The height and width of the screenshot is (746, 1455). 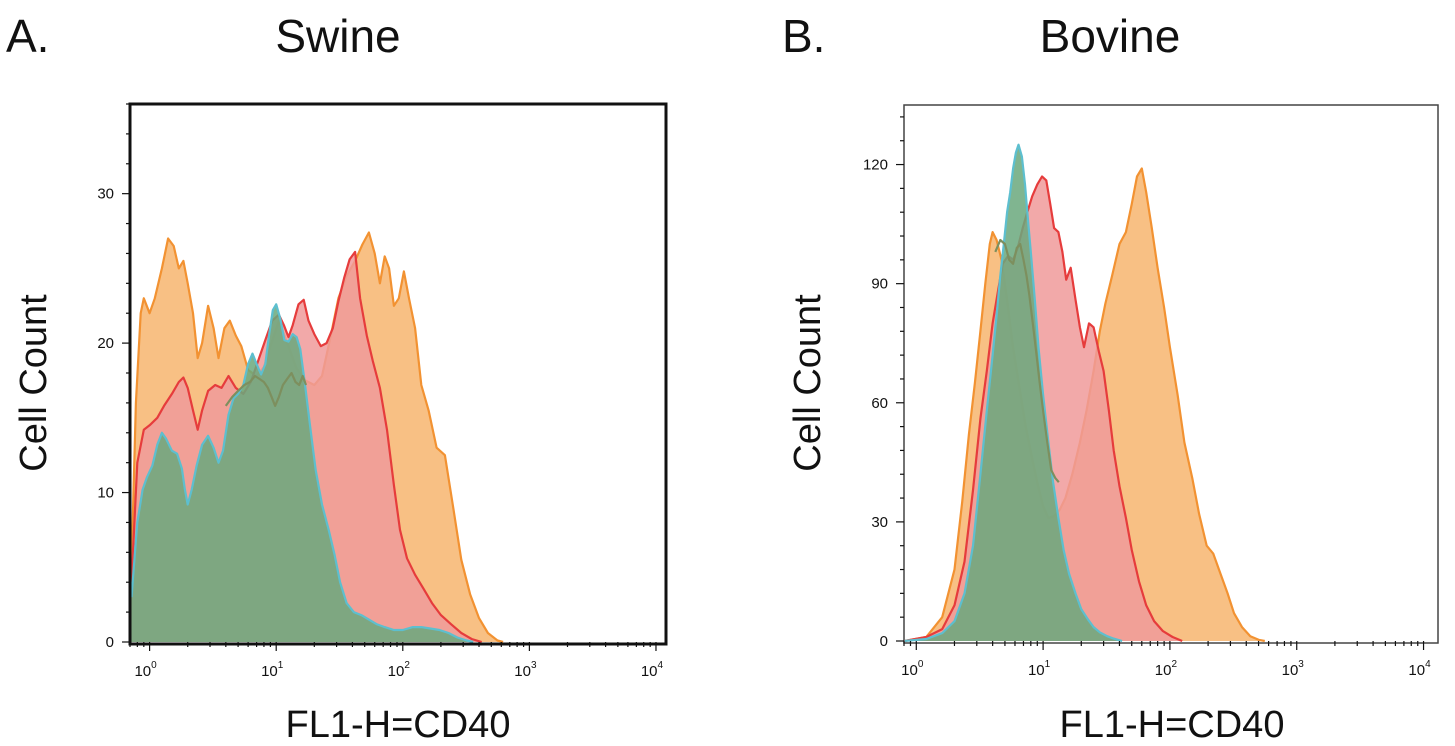 What do you see at coordinates (884, 641) in the screenshot?
I see `panel-b-y-tick-label: 0` at bounding box center [884, 641].